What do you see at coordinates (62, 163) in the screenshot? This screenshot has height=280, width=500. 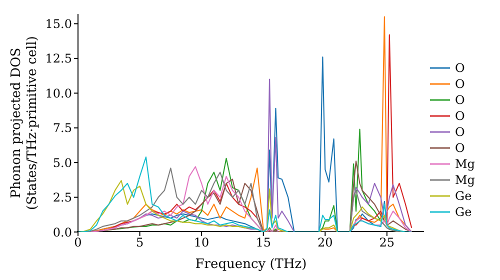 I see `y-tick-label: 5.0` at bounding box center [62, 163].